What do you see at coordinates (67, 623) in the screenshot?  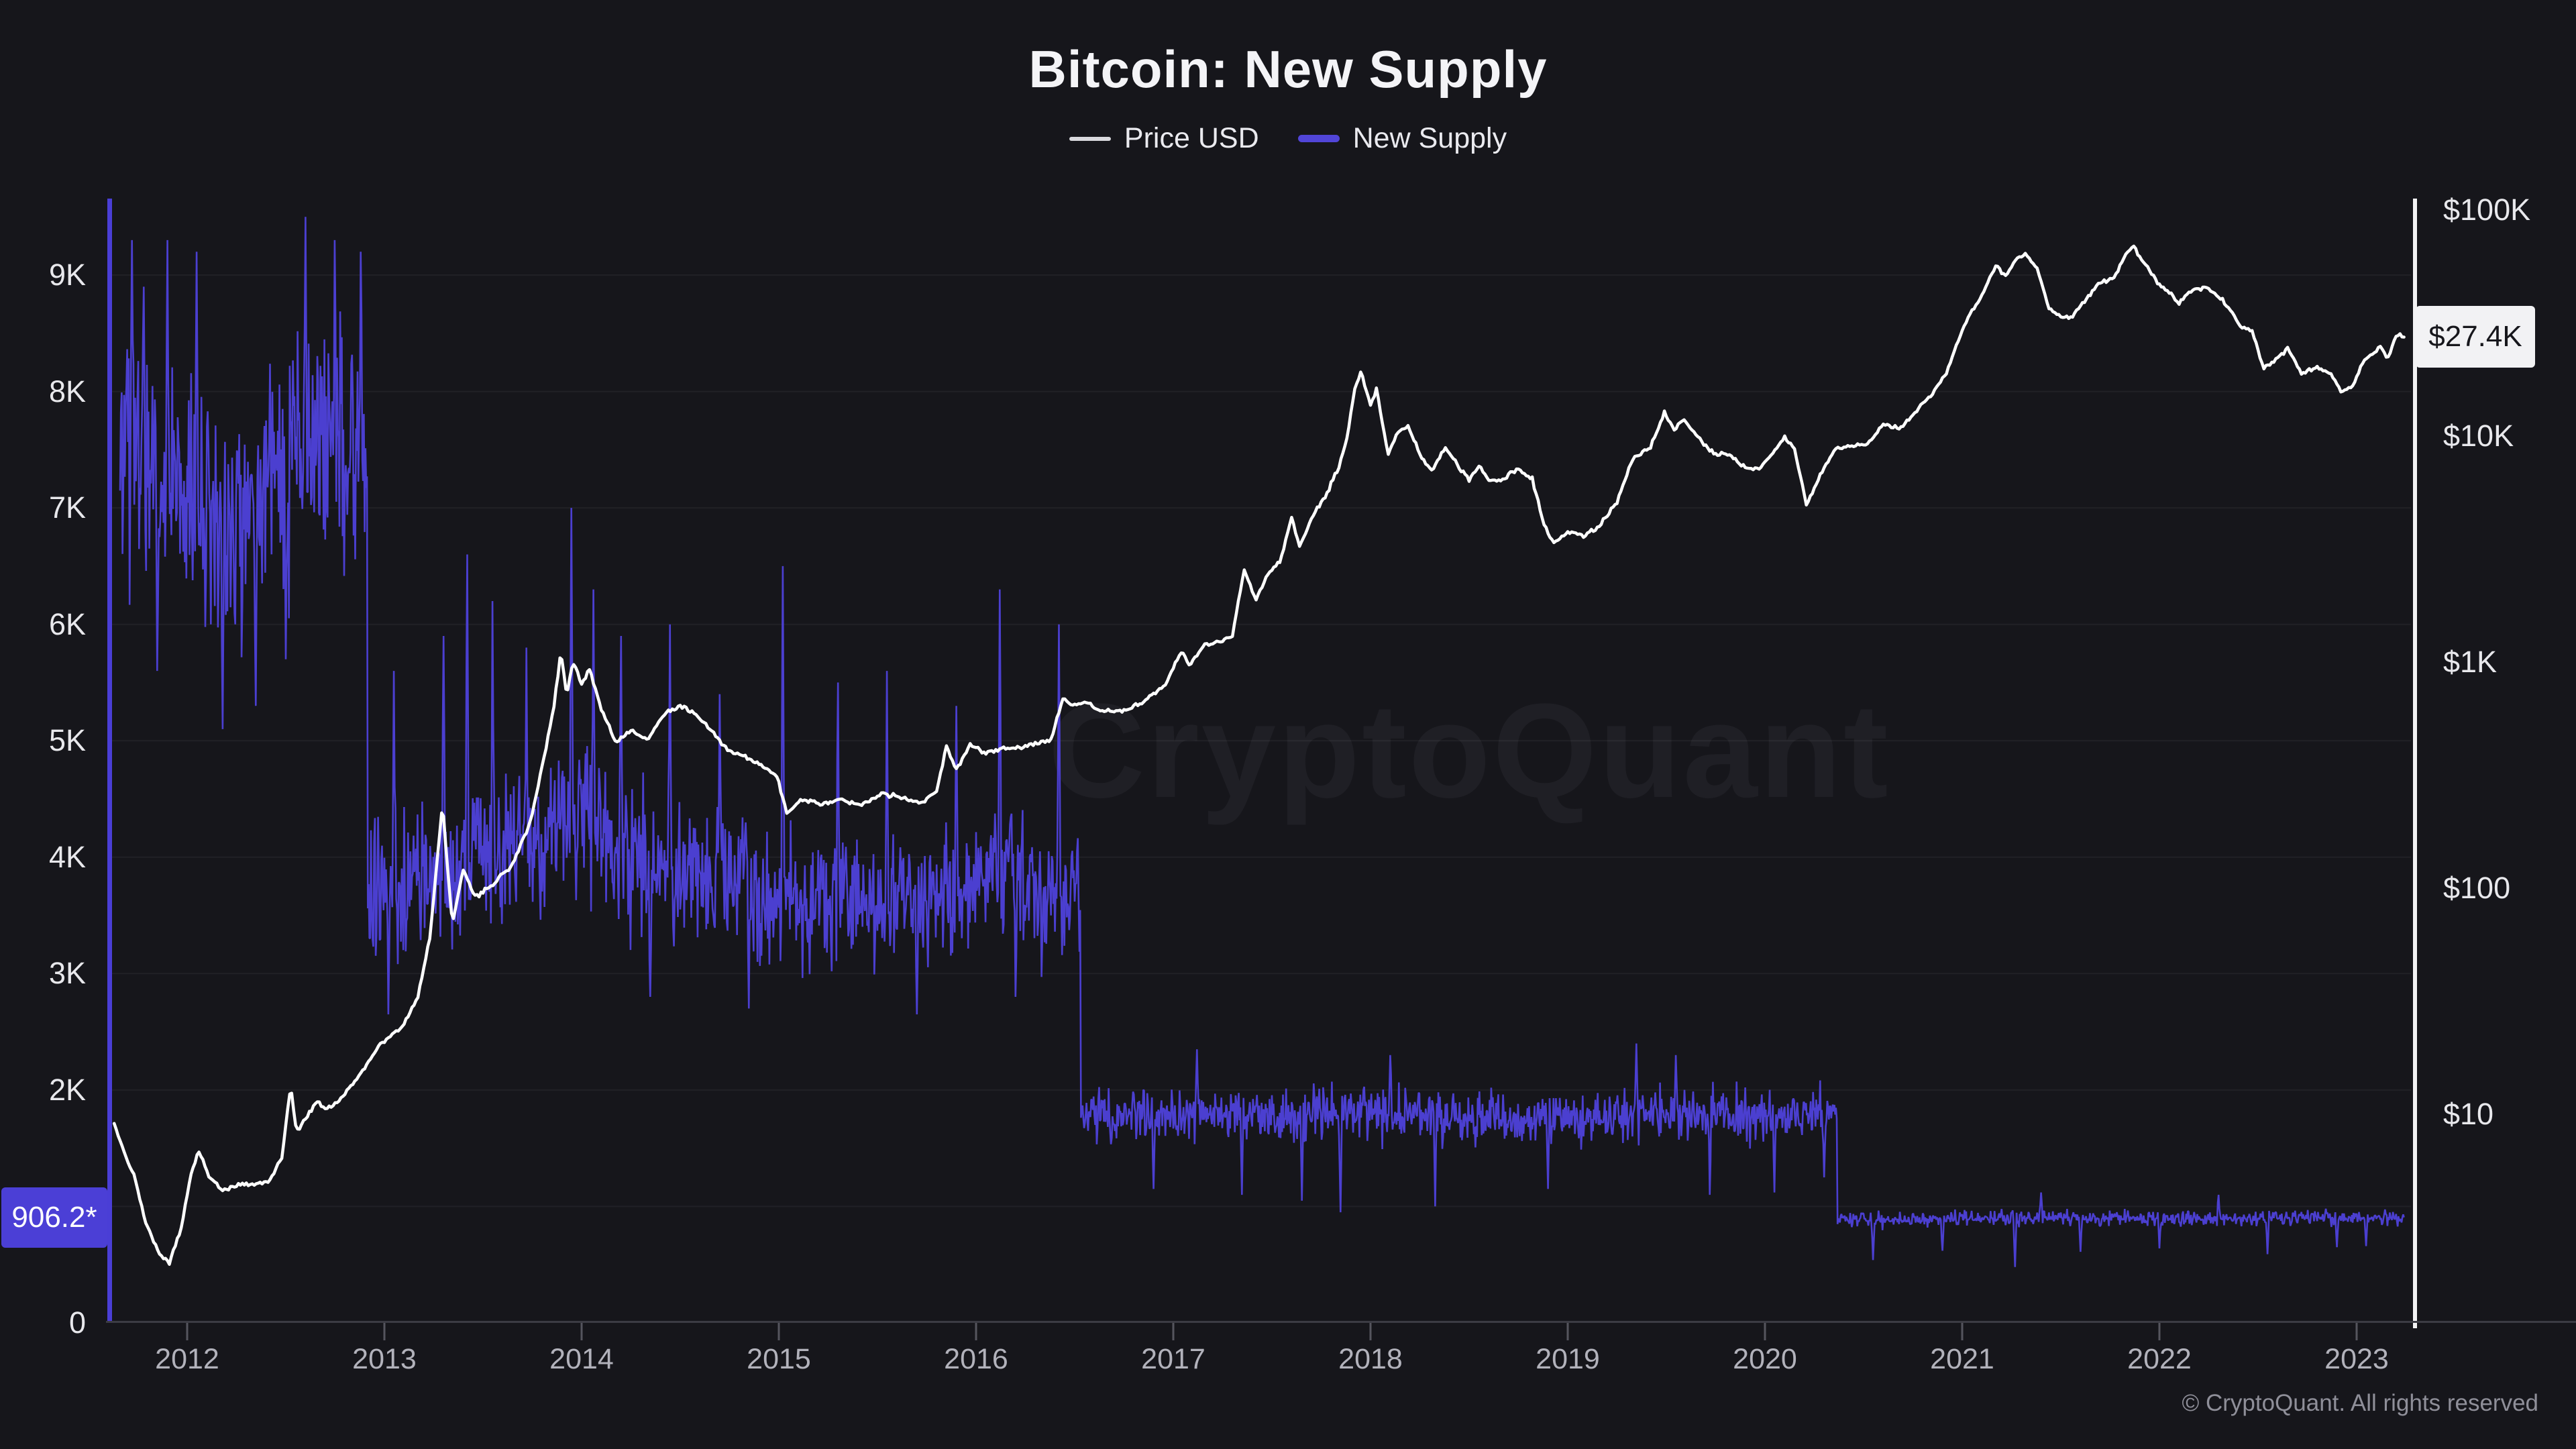 I see `y-left-tick-label-6K: 6K` at bounding box center [67, 623].